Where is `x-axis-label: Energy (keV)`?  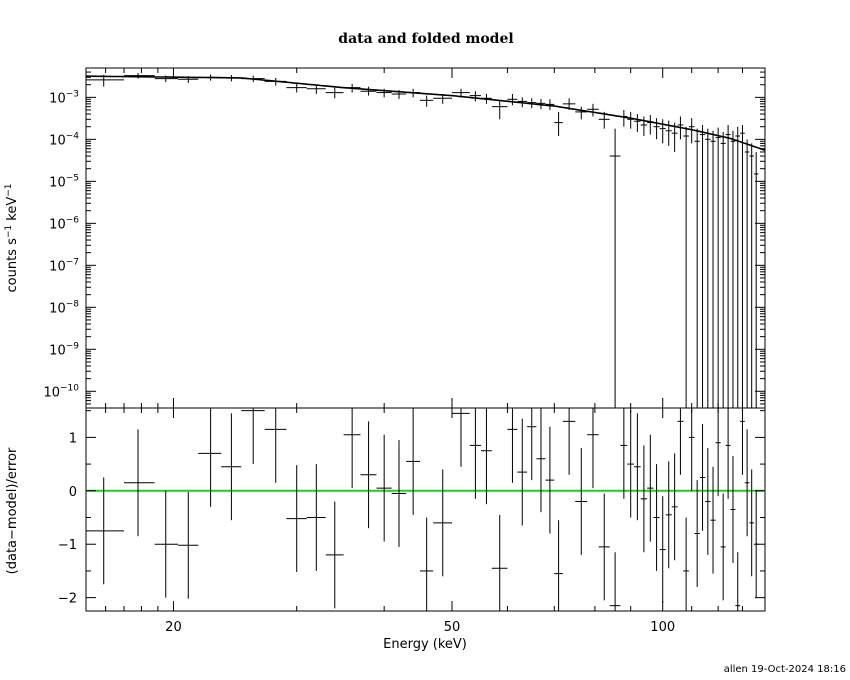 x-axis-label: Energy (keV) is located at coordinates (425, 644).